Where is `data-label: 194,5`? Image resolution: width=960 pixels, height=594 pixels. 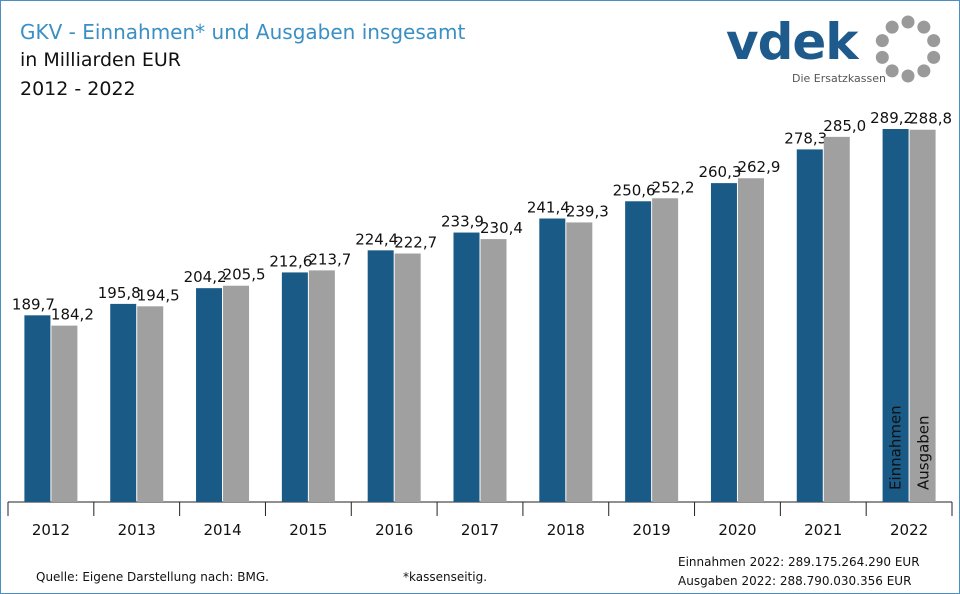 data-label: 194,5 is located at coordinates (158, 295).